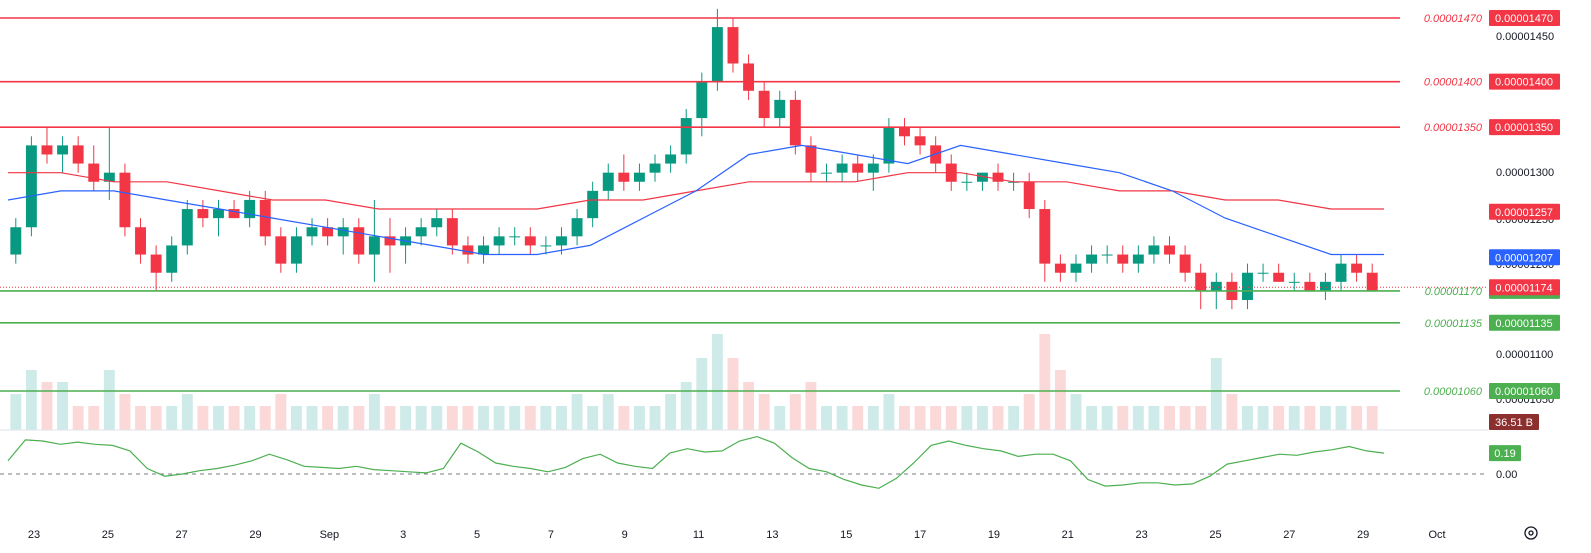 The width and height of the screenshot is (1591, 553). What do you see at coordinates (1524, 392) in the screenshot?
I see `level-tag-text: 0.00001060` at bounding box center [1524, 392].